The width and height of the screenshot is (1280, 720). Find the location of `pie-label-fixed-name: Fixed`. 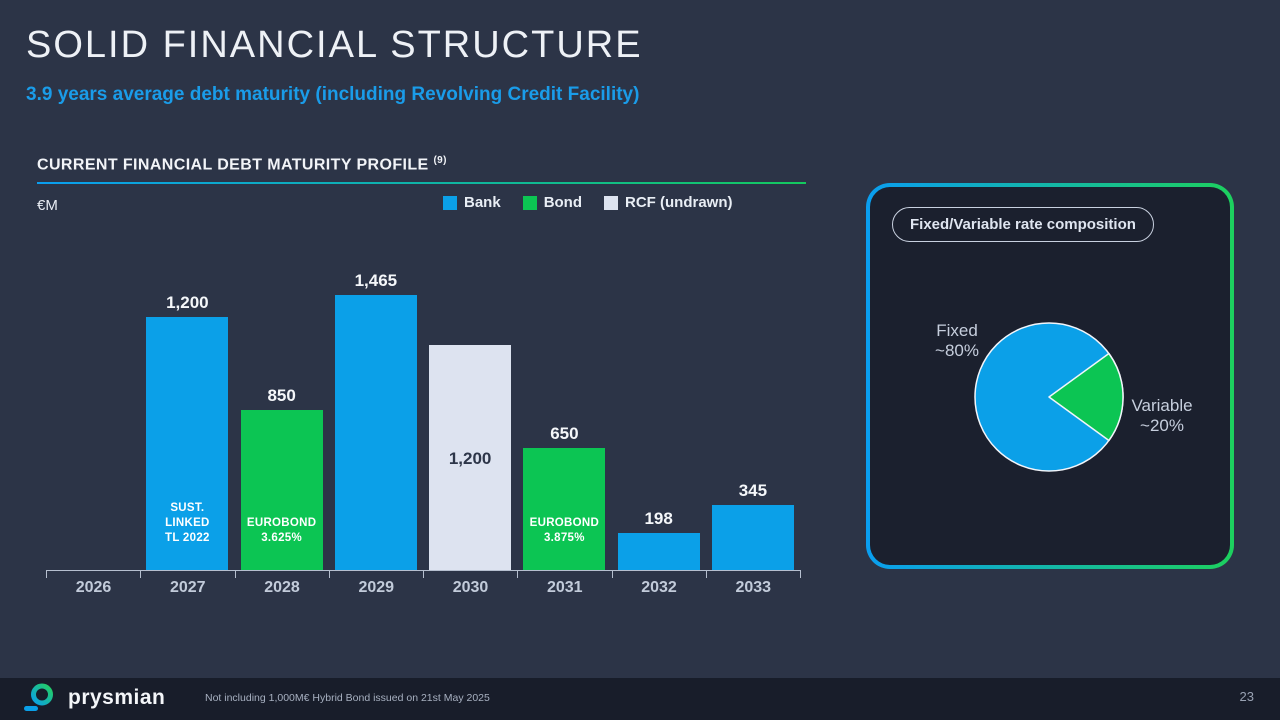

pie-label-fixed-name: Fixed is located at coordinates (957, 330).